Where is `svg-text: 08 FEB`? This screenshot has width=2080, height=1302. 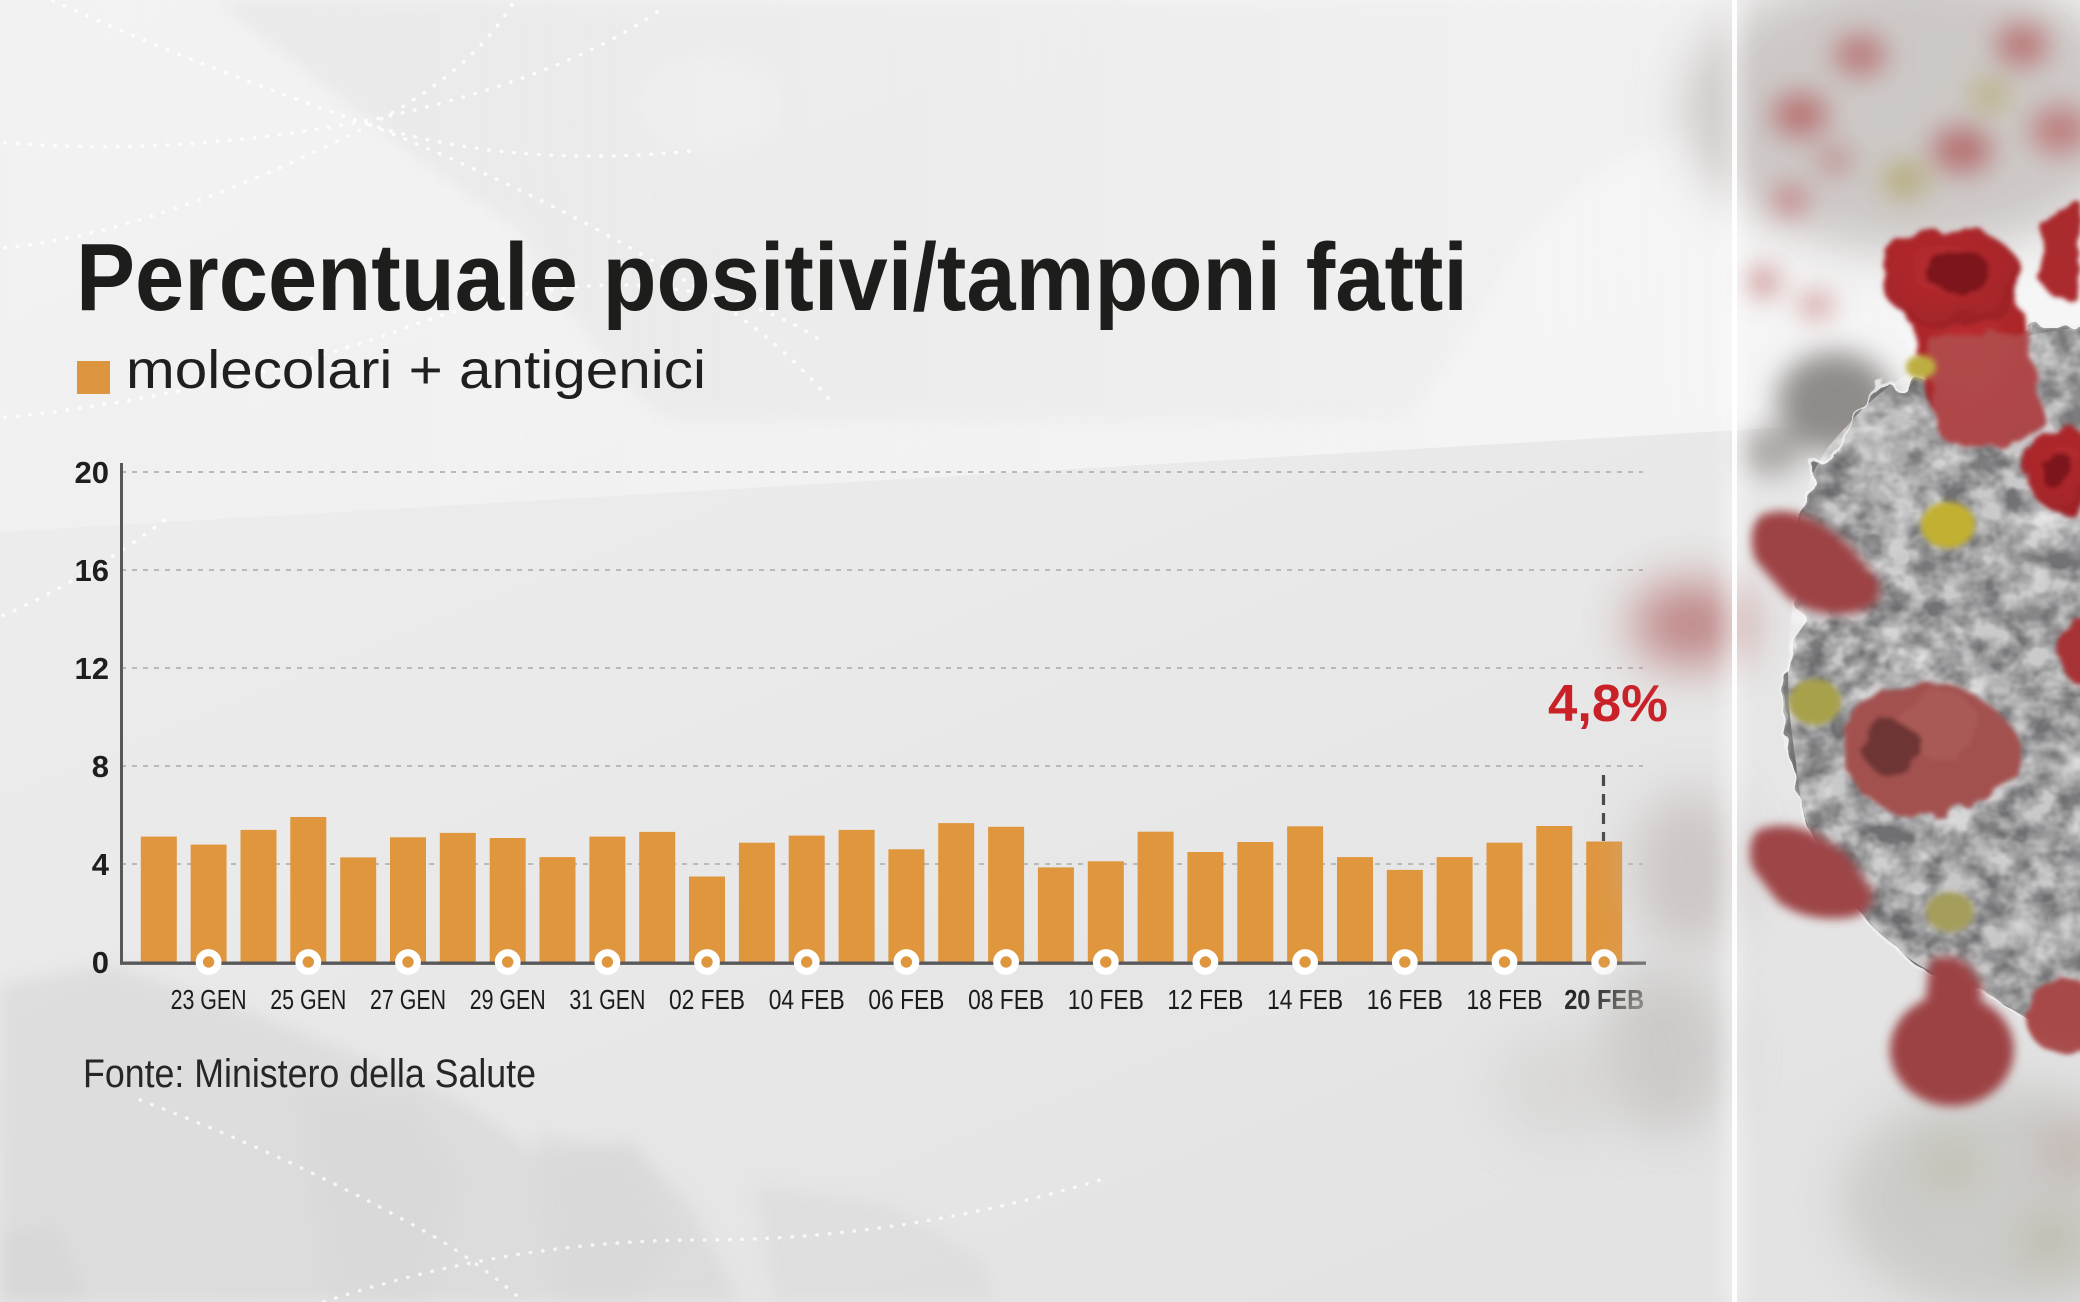 svg-text: 08 FEB is located at coordinates (1006, 999).